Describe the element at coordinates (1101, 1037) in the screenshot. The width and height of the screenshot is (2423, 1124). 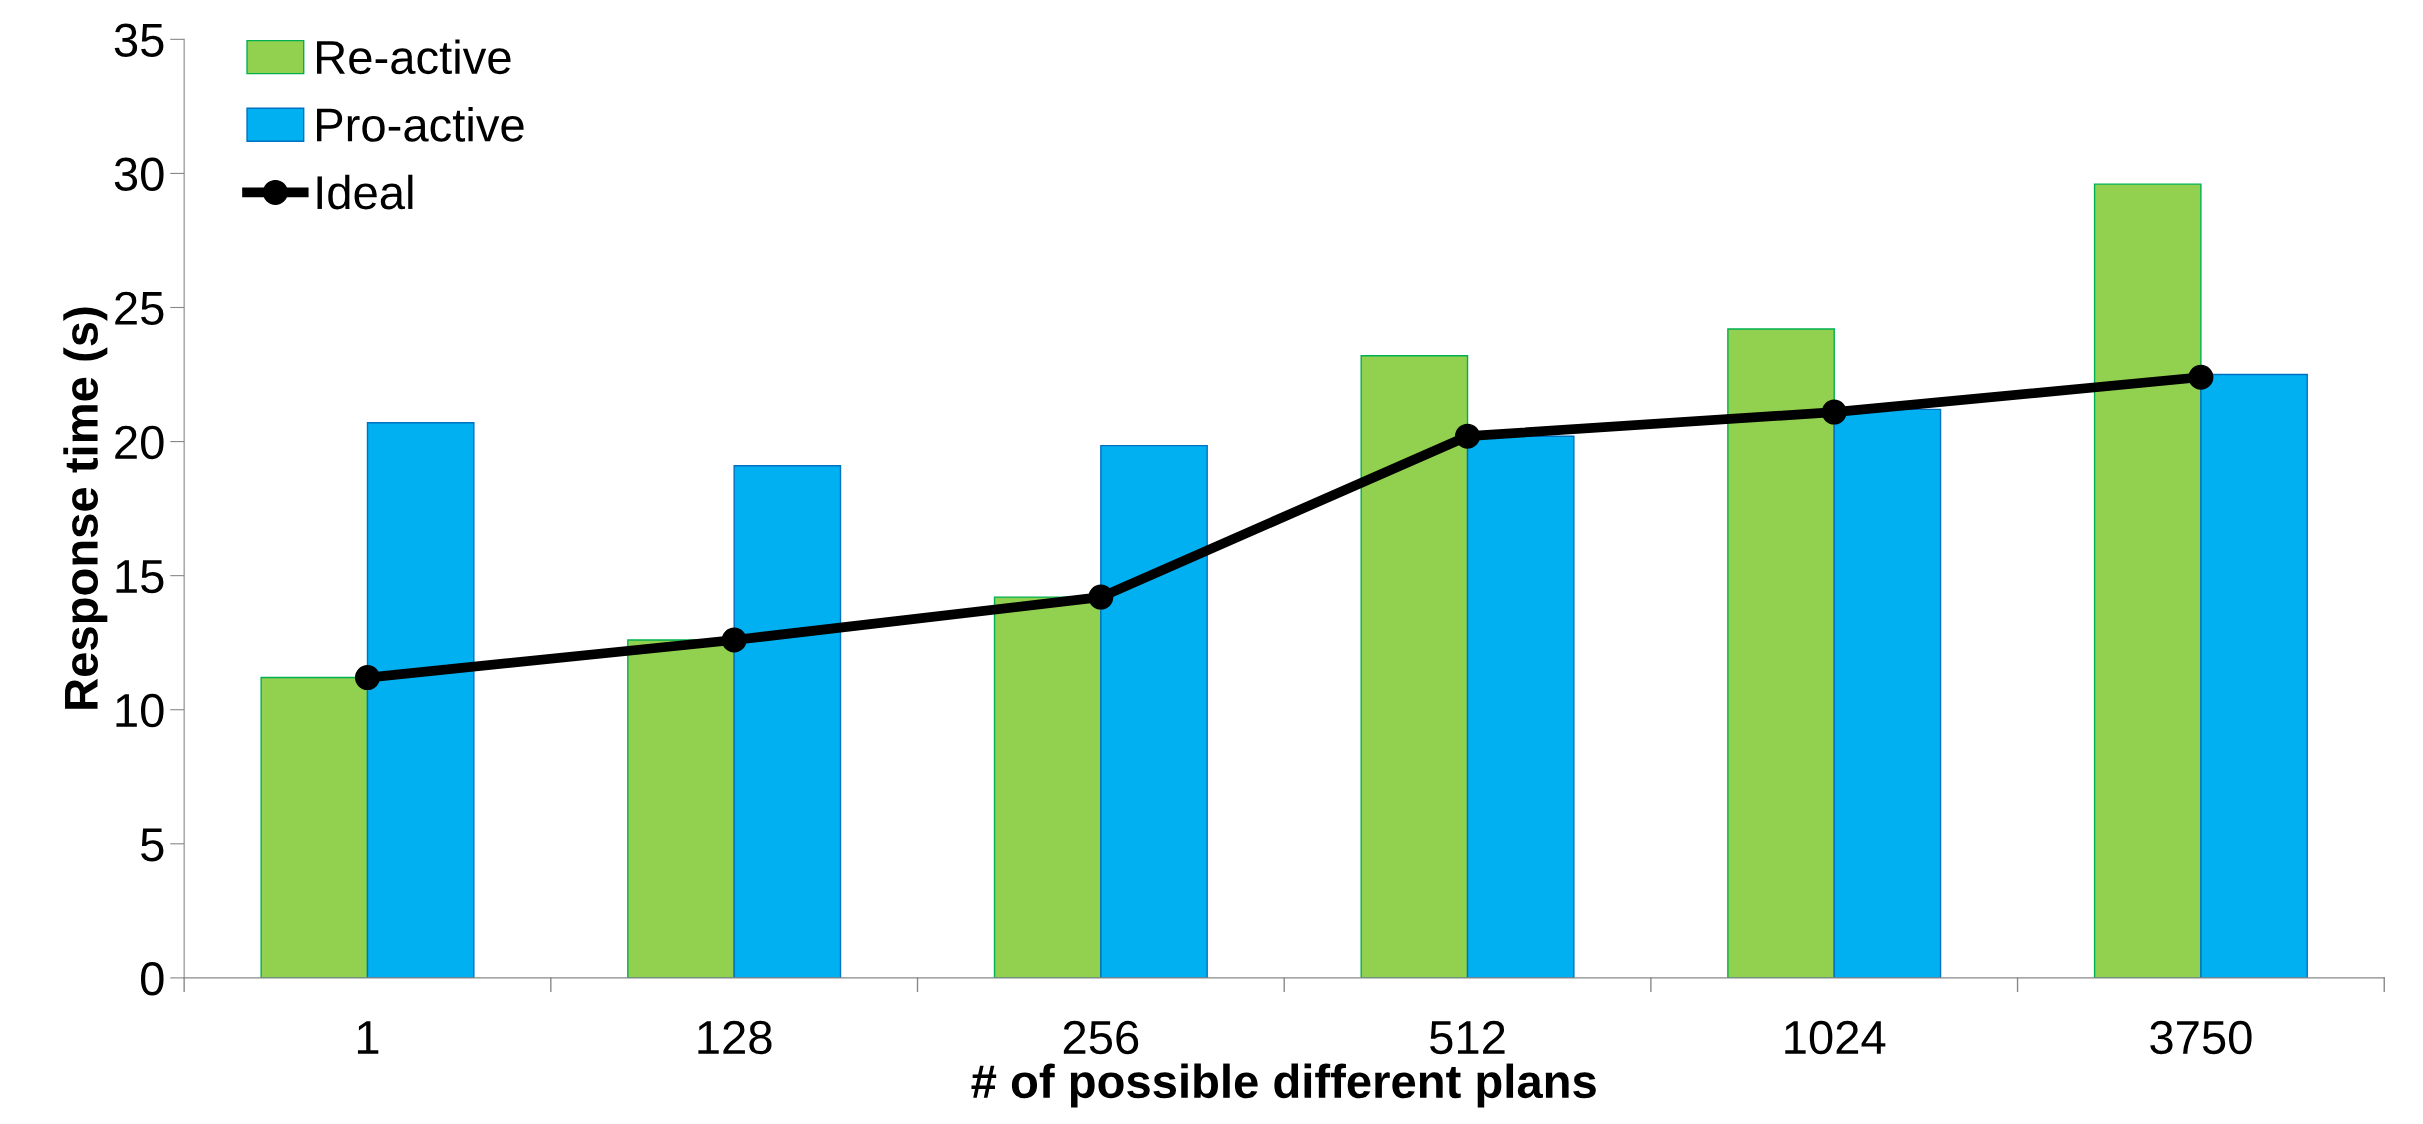
I see `x-tick-label: 256` at that location.